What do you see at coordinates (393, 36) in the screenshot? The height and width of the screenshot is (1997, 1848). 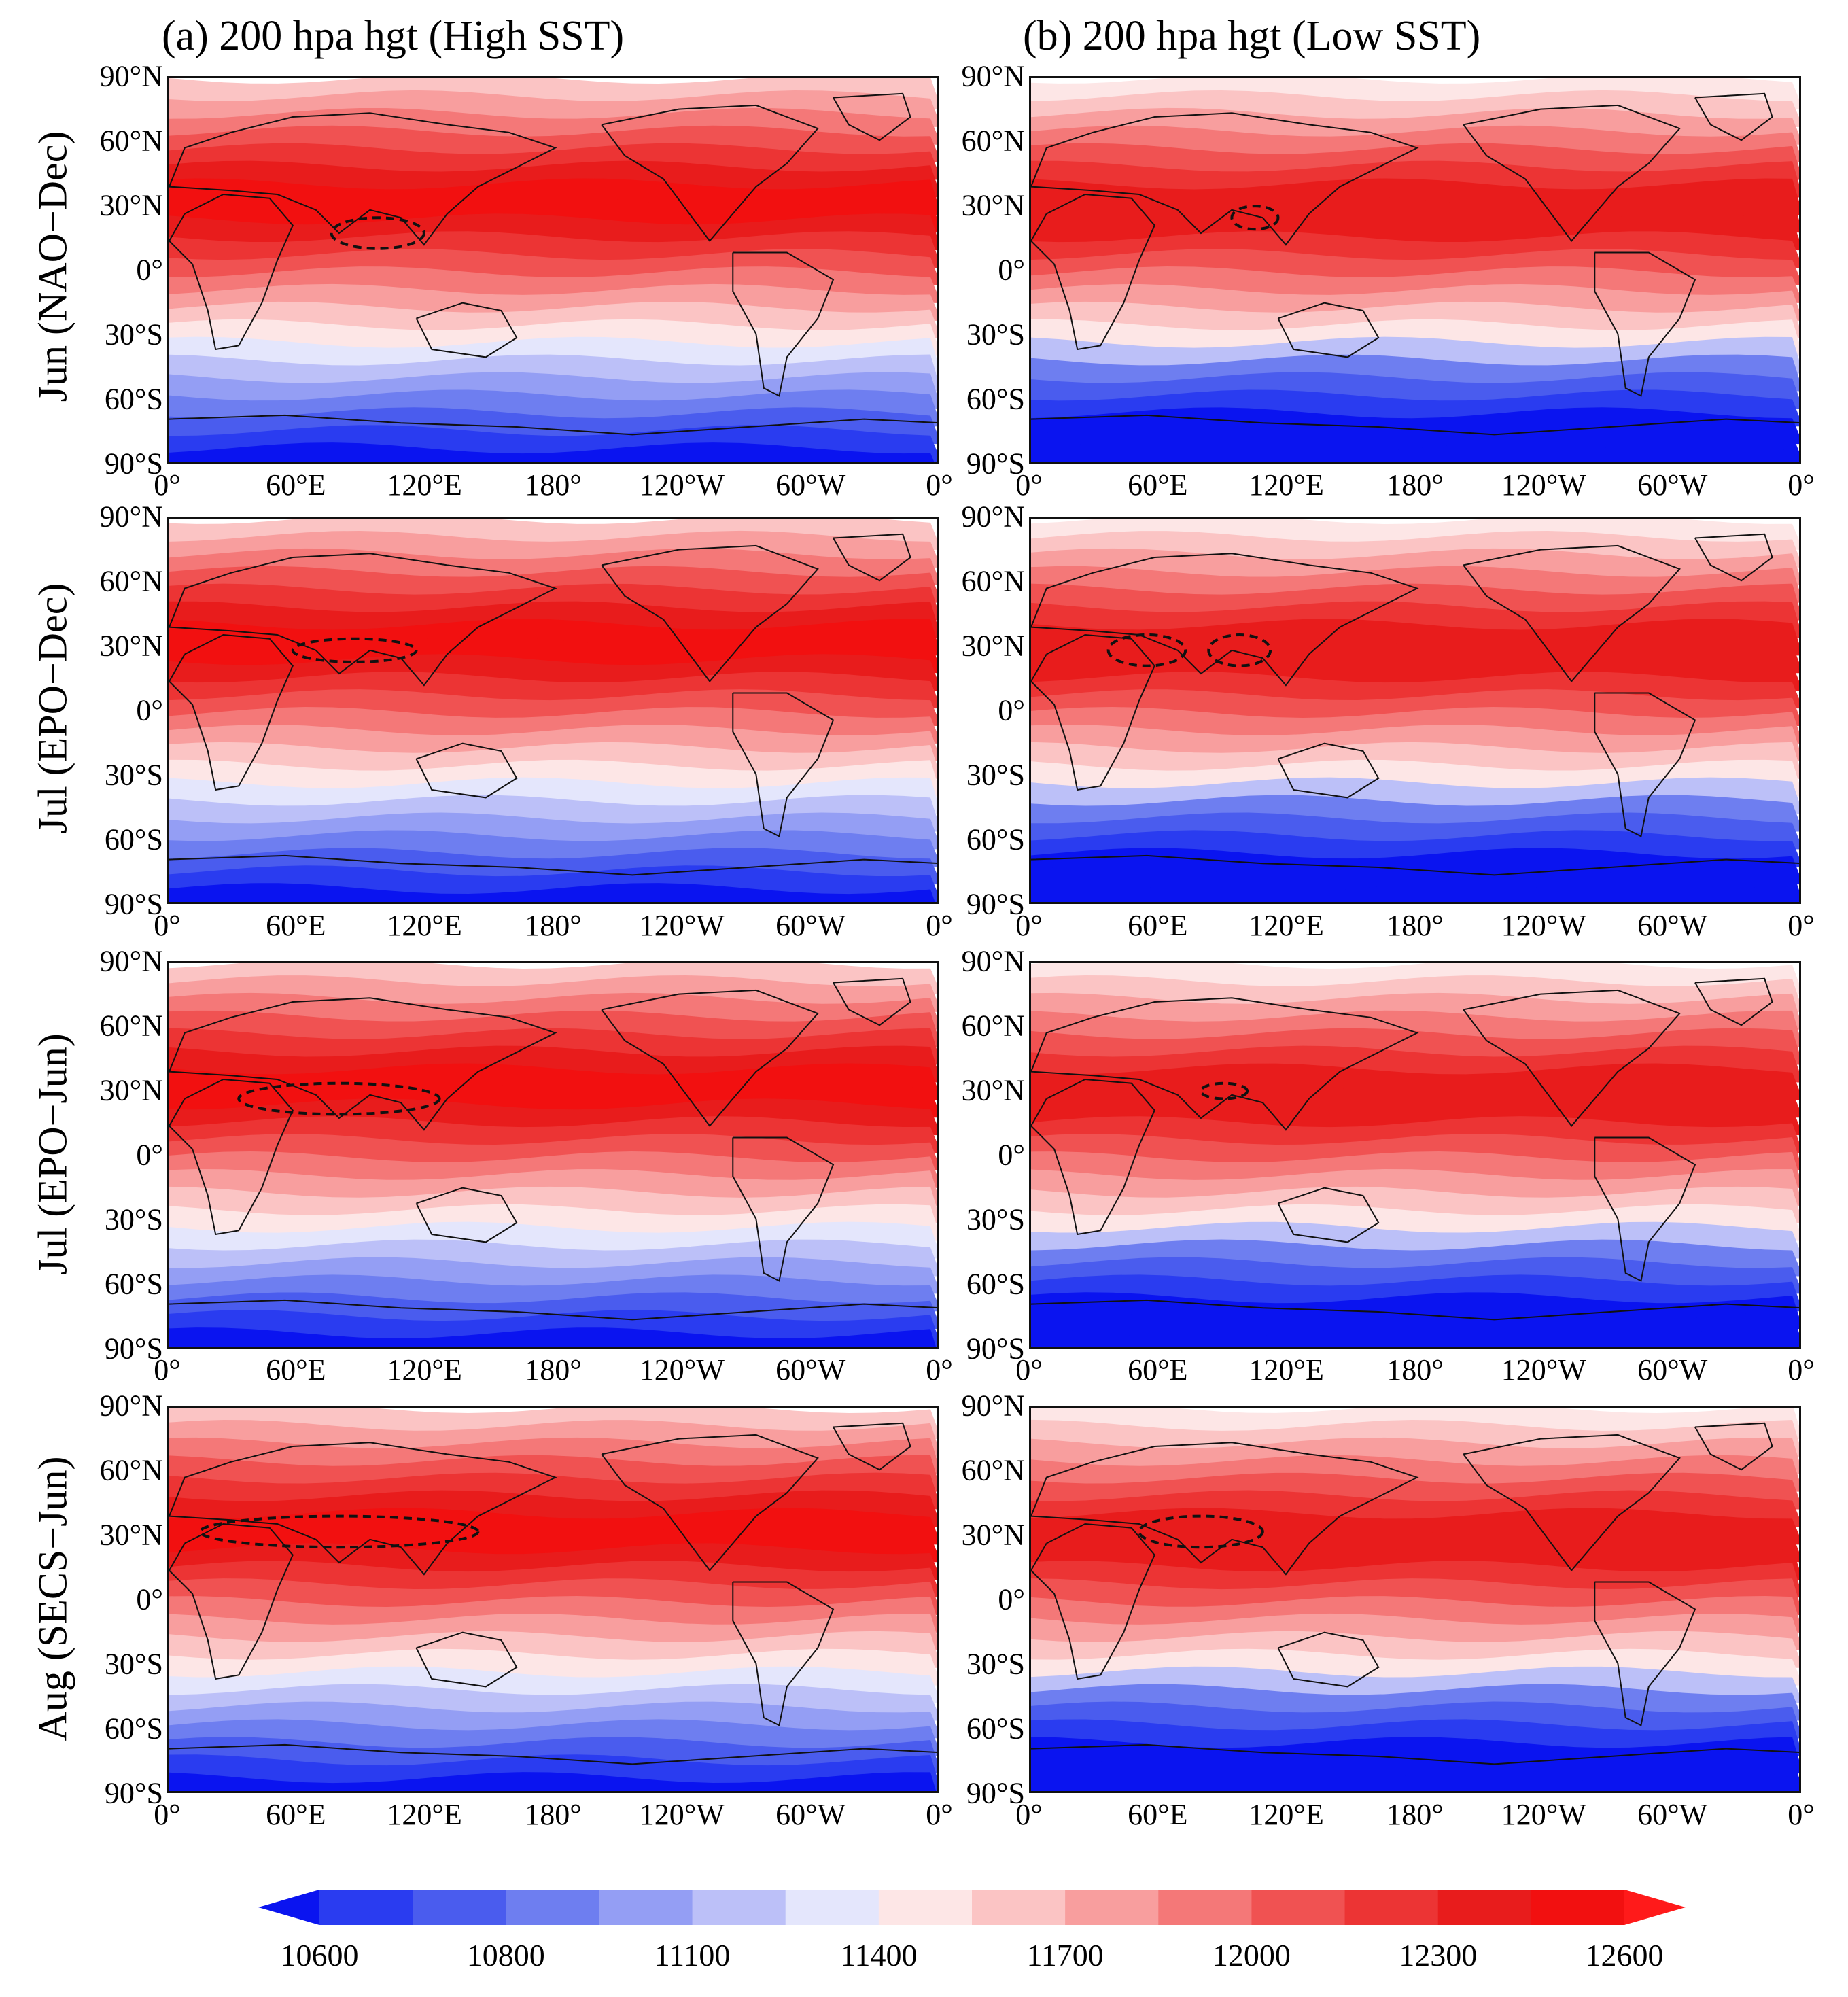 I see `column-title-a: (a) 200 hpa hgt (High SST)` at bounding box center [393, 36].